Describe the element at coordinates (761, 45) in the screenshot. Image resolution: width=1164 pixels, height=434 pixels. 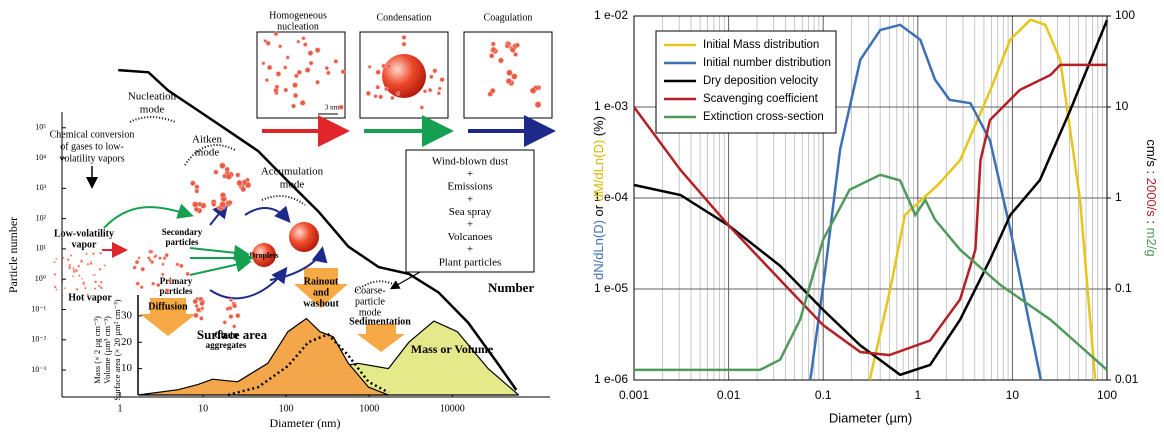
I see `legend-label: Initial Mass distribution` at that location.